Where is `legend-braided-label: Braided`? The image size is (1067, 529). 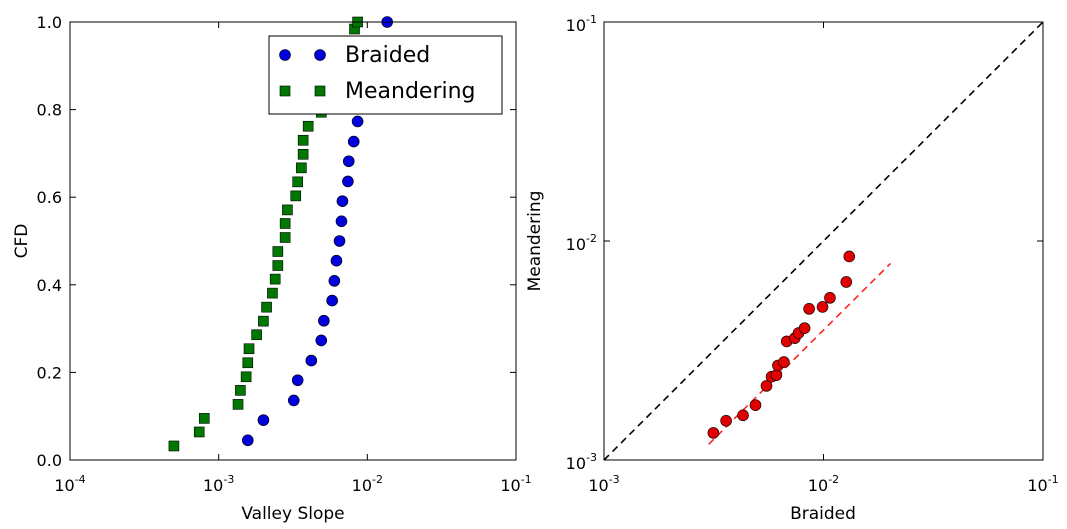 legend-braided-label: Braided is located at coordinates (387, 55).